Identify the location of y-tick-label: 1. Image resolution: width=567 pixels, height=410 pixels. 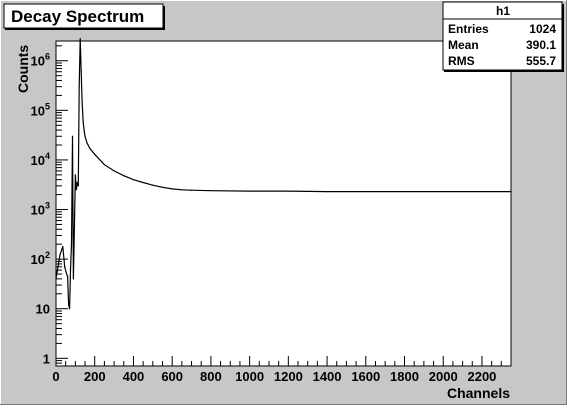
(46, 358).